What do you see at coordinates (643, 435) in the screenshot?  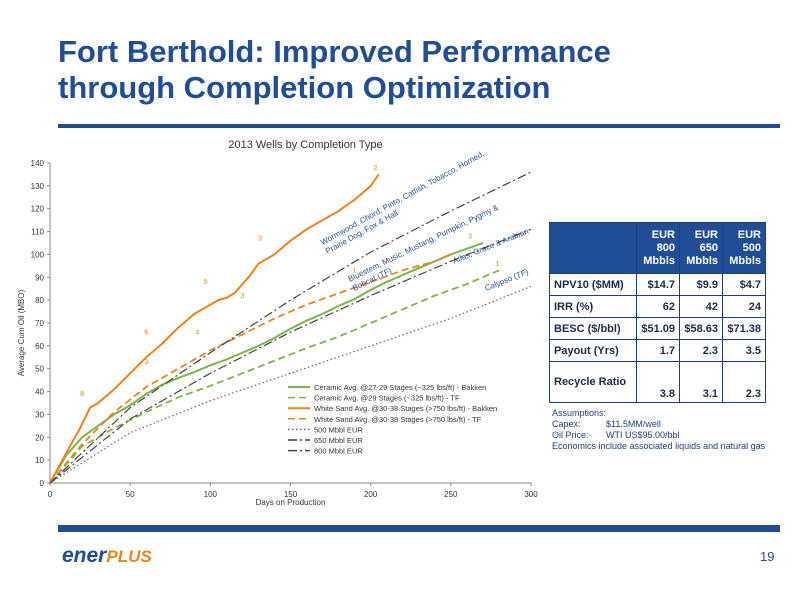 I see `oil-price-value: WTI US$95.00/bbl` at bounding box center [643, 435].